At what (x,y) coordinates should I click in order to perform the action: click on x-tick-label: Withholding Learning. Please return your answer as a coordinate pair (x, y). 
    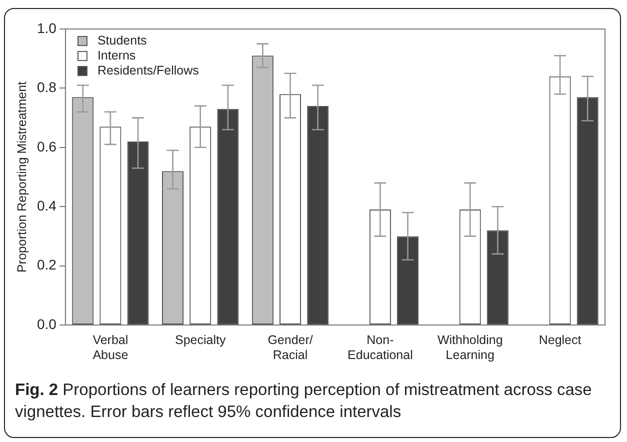
    Looking at the image, I should click on (470, 347).